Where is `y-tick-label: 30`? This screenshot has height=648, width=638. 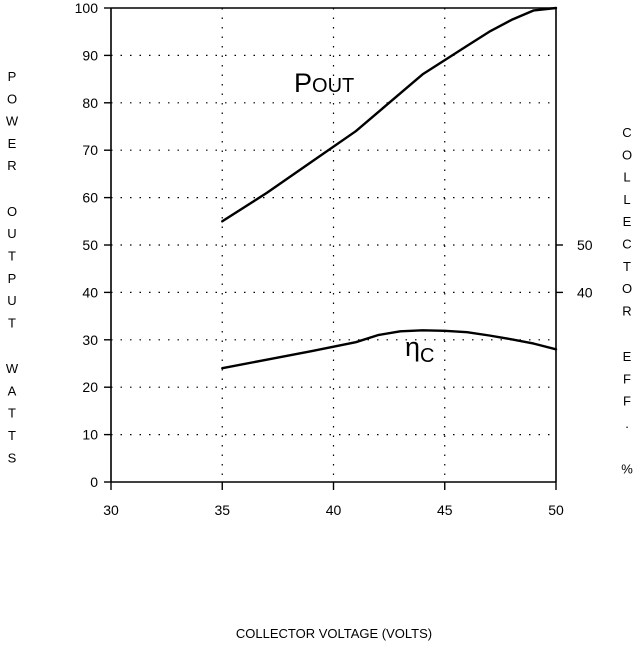 y-tick-label: 30 is located at coordinates (90, 340).